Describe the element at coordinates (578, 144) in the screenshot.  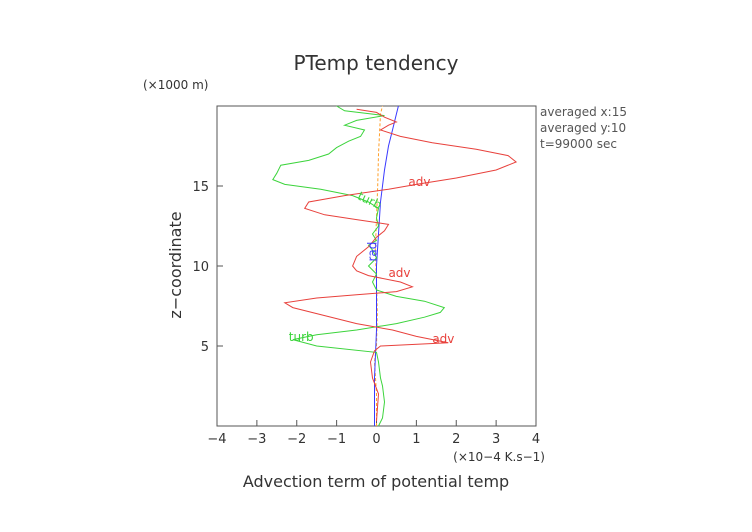
I see `side-note-time: t=99000 sec` at that location.